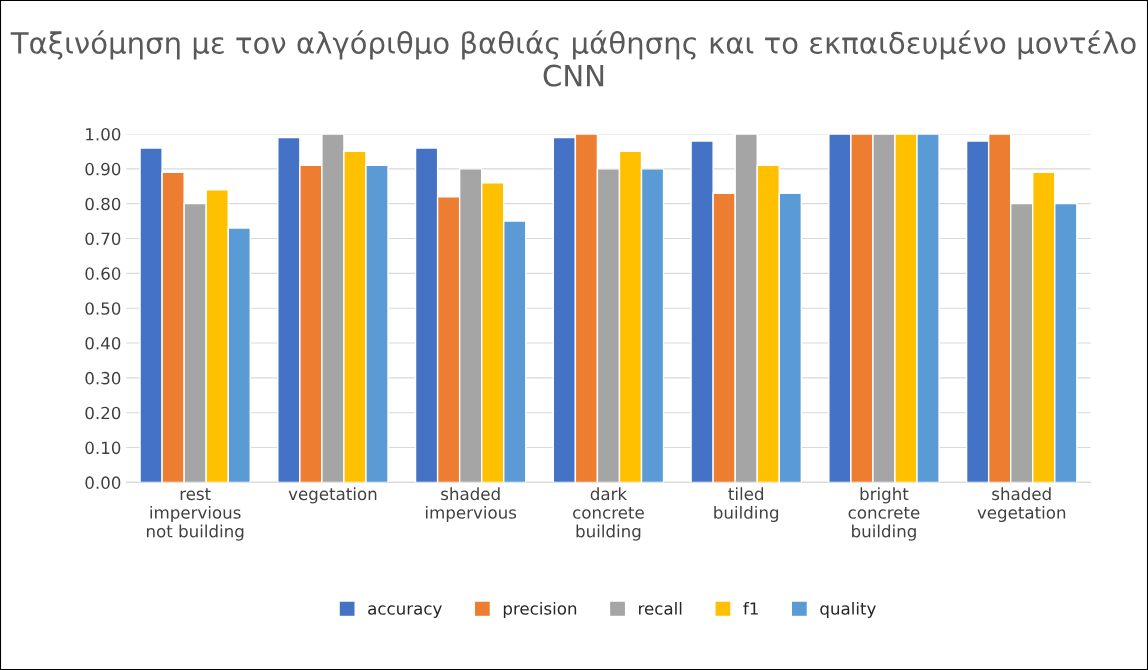 The height and width of the screenshot is (670, 1148). Describe the element at coordinates (103, 413) in the screenshot. I see `y-tick-label: 0.20` at that location.